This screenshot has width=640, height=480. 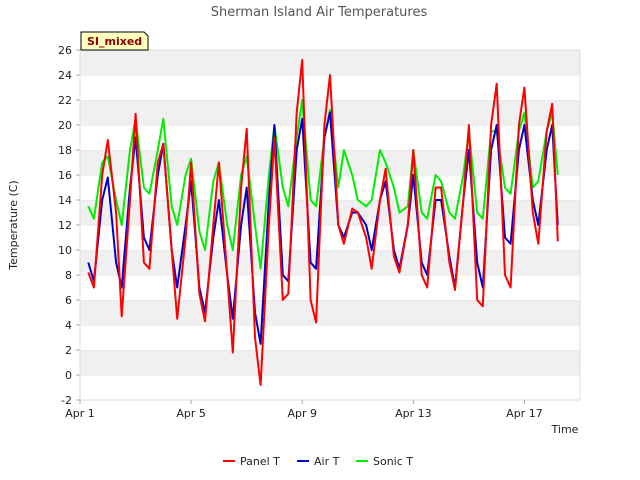 What do you see at coordinates (68, 275) in the screenshot?
I see `y-tick-label: 8` at bounding box center [68, 275].